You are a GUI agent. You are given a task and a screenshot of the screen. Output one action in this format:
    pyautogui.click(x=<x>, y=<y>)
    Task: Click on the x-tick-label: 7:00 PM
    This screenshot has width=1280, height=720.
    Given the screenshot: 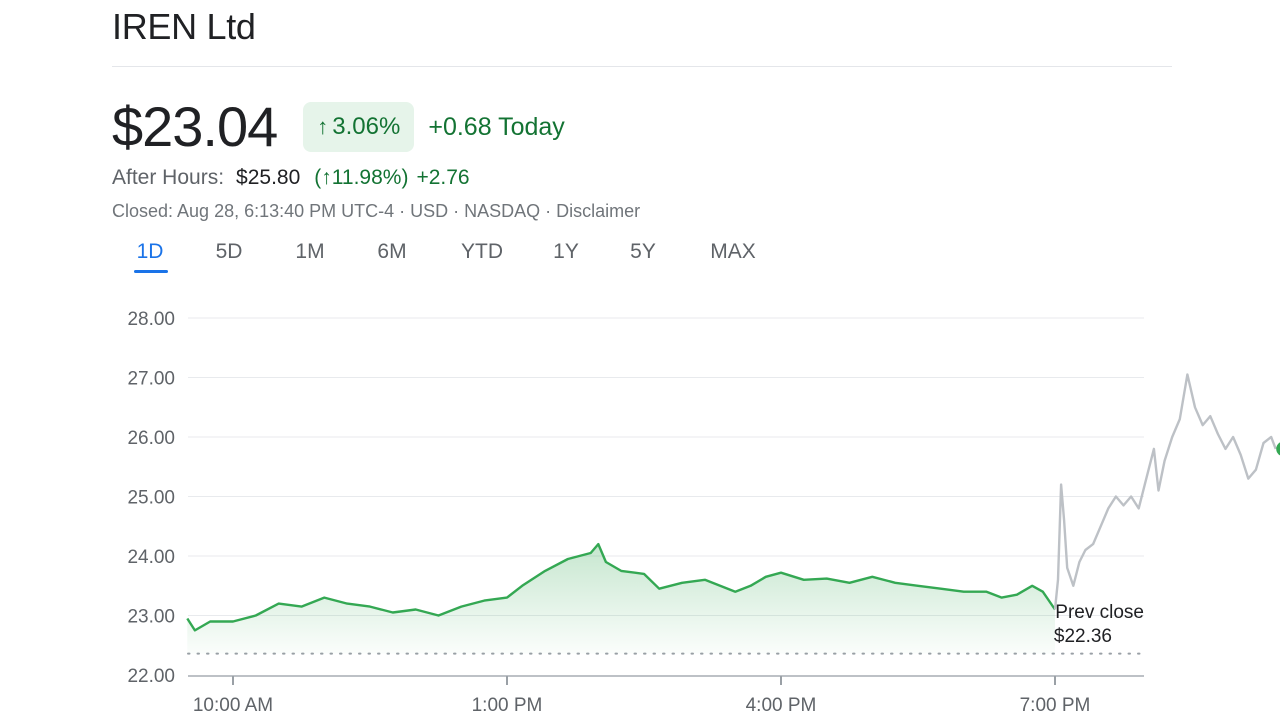 What is the action you would take?
    pyautogui.click(x=1055, y=705)
    